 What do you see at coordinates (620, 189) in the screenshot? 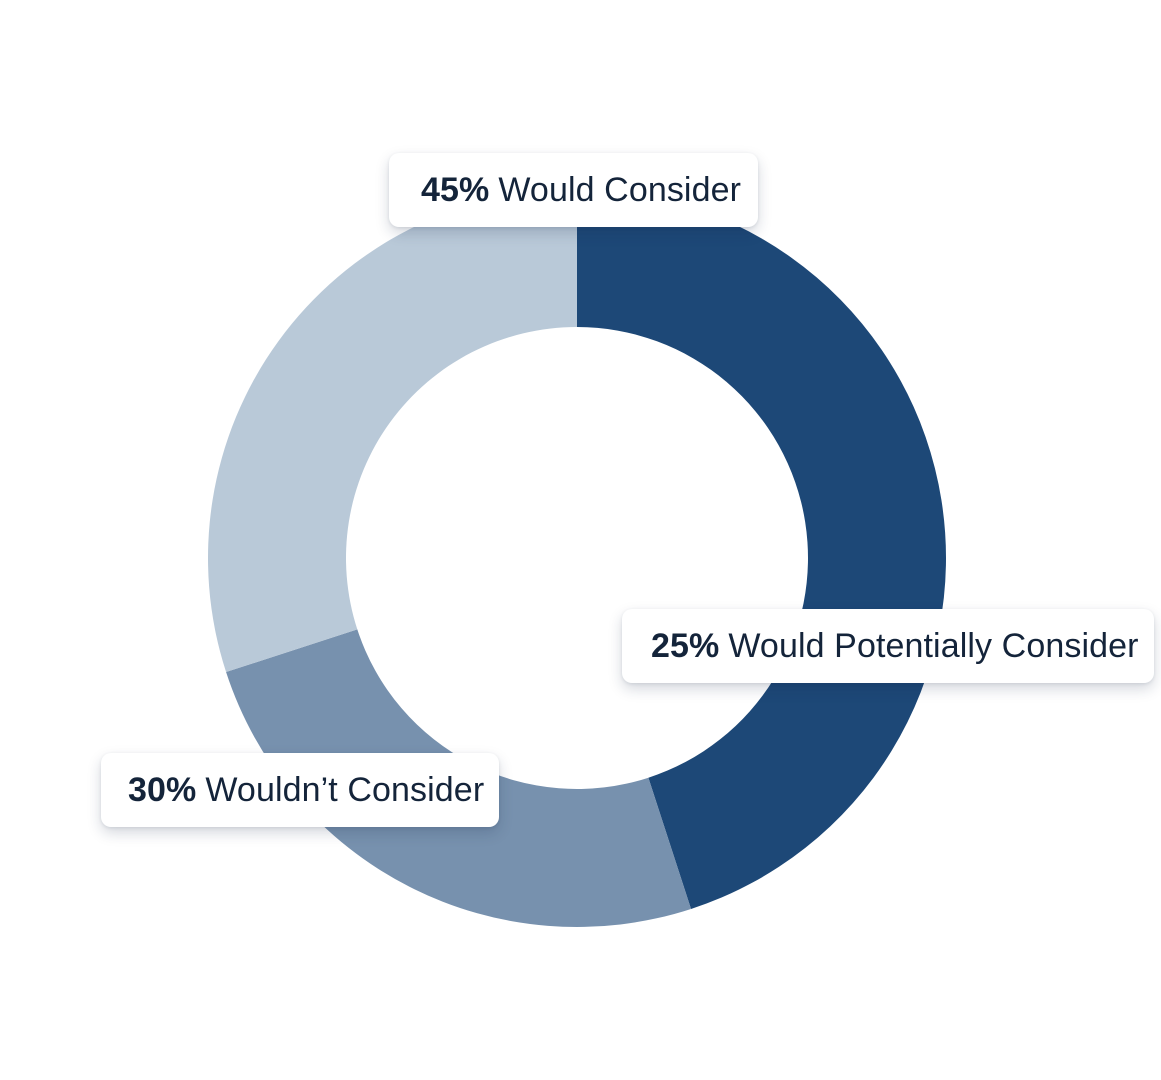
I see `slice-category-label: Would Consider` at bounding box center [620, 189].